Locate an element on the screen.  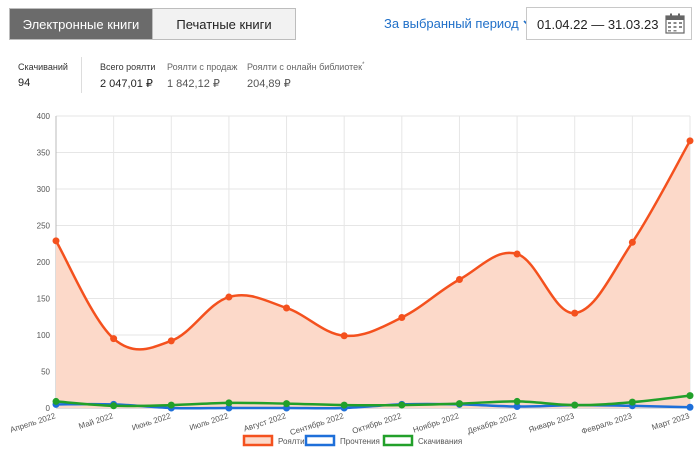
date-range-field: 01.04.22 — 31.03.23 is located at coordinates (609, 23).